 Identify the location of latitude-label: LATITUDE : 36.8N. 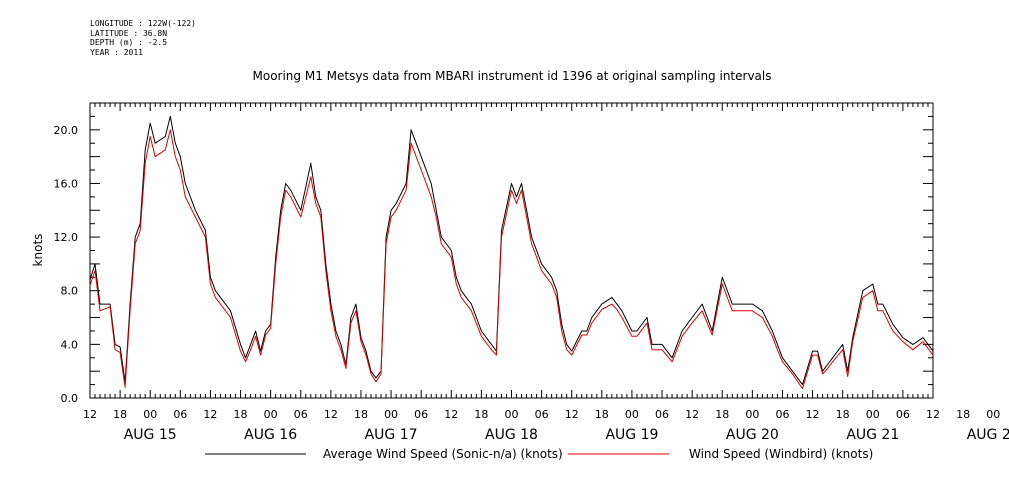
(129, 33).